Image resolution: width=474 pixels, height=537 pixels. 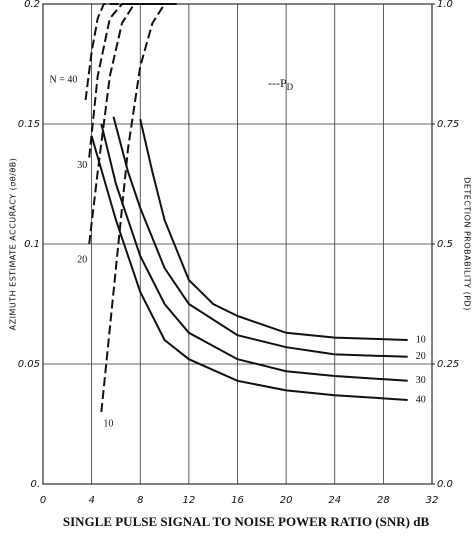 I want to click on x-tick-label: 4, so click(x=91, y=500).